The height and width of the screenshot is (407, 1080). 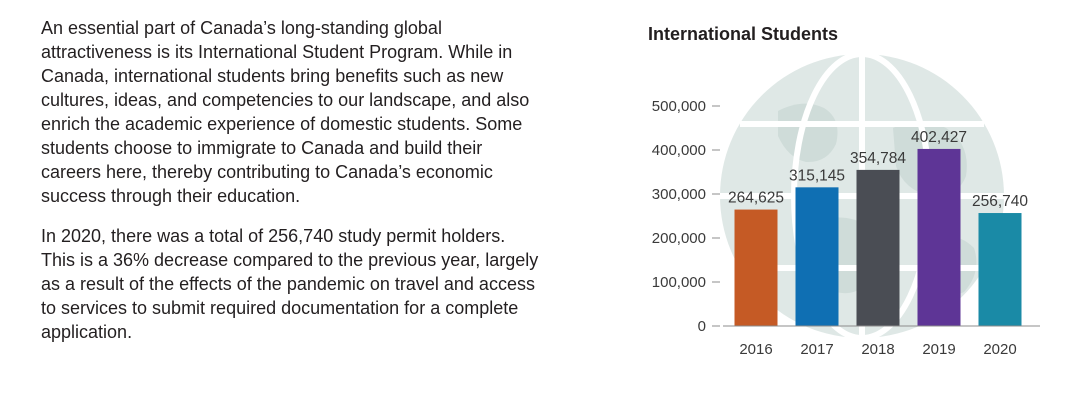 I want to click on data-label-2018: 354,784, so click(x=878, y=158).